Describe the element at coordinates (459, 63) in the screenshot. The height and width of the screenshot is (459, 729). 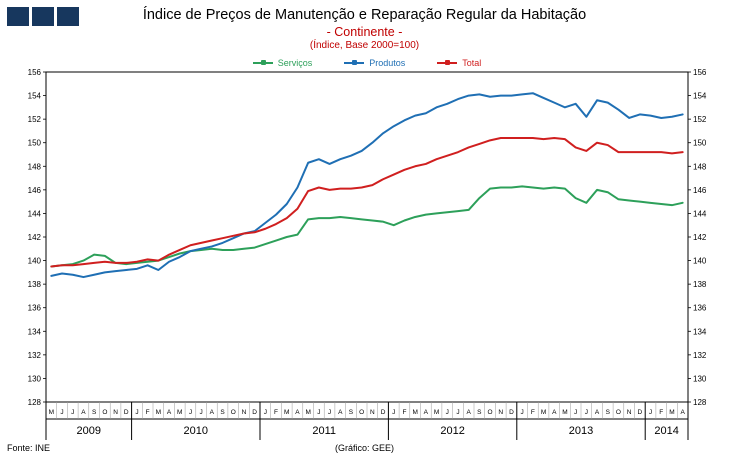
I see `legend-item-total: Total` at that location.